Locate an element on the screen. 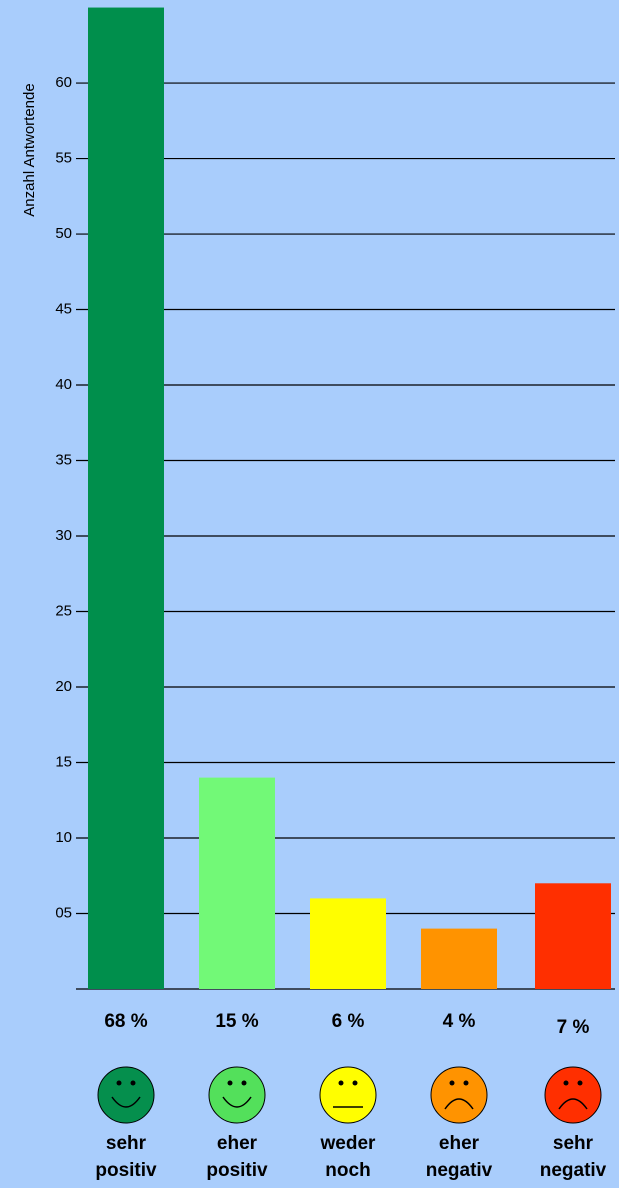 The image size is (619, 1188). category-label: sehr negativ is located at coordinates (573, 1157).